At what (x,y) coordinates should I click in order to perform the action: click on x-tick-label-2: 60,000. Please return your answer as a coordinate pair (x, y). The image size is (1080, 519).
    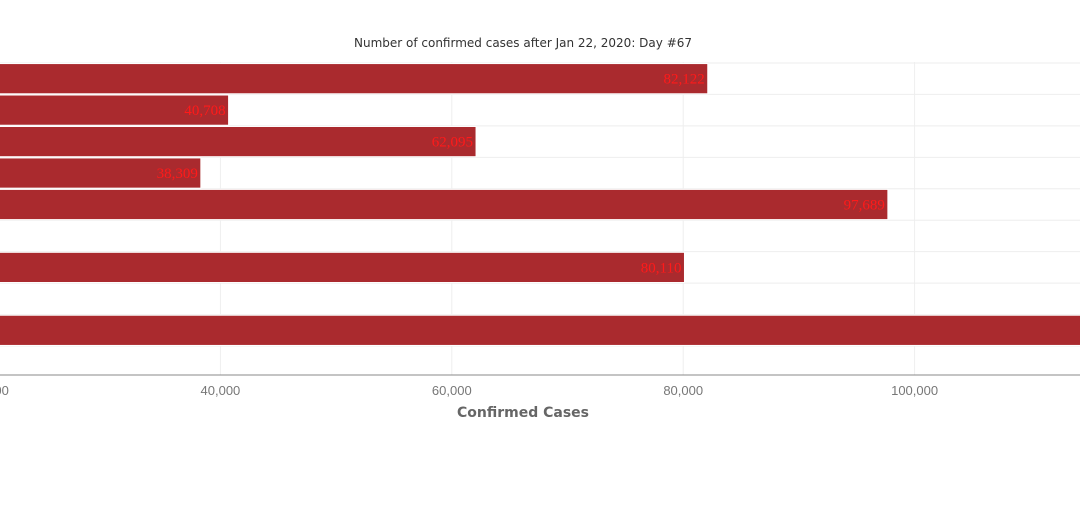
    Looking at the image, I should click on (452, 390).